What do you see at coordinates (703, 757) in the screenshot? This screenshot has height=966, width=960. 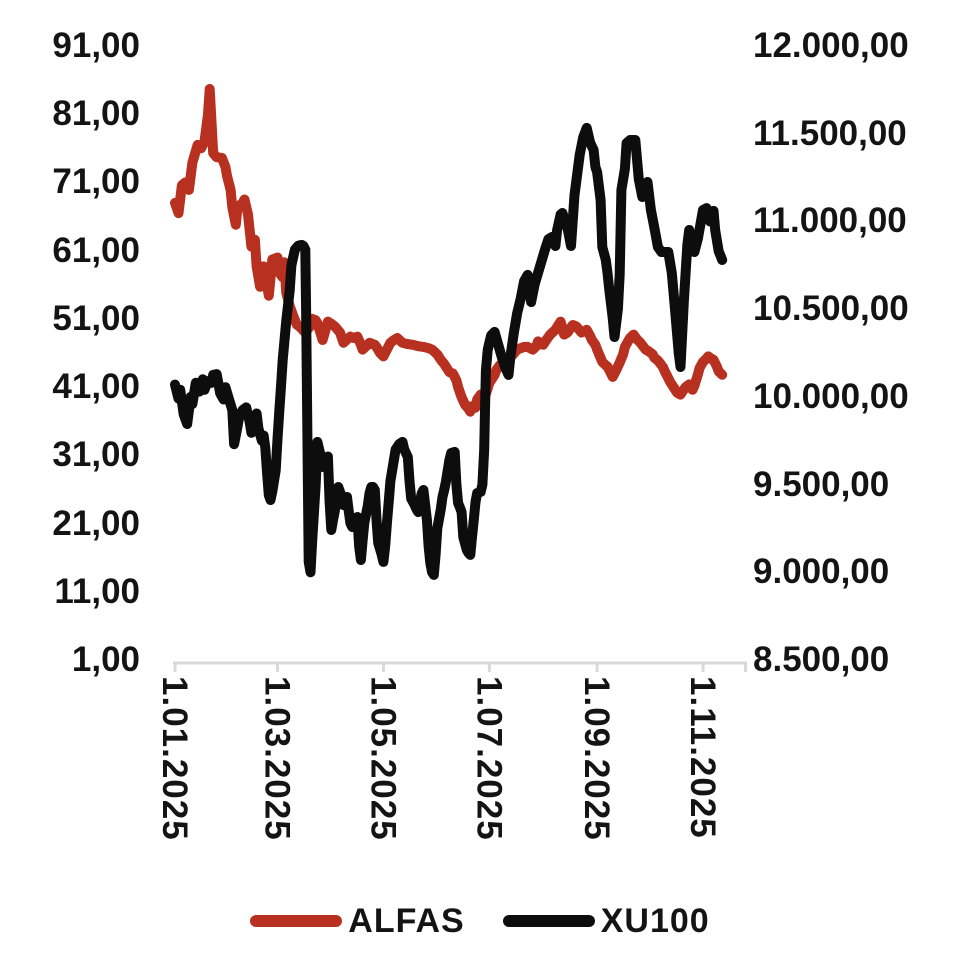 I see `x-axis-label: 1.11.2025` at bounding box center [703, 757].